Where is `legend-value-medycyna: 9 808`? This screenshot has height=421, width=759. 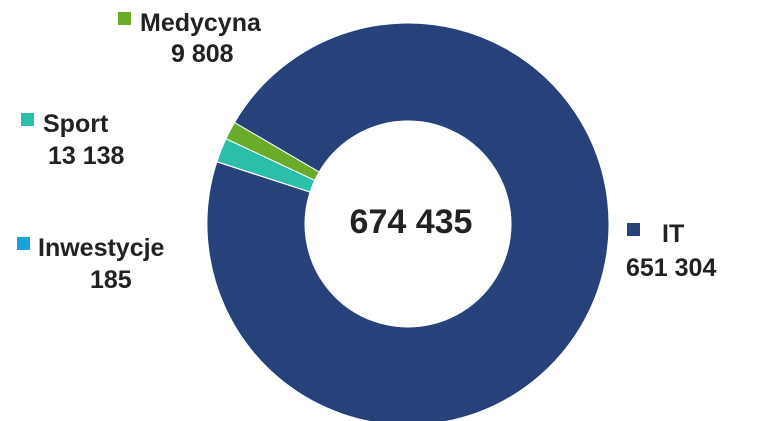
legend-value-medycyna: 9 808 is located at coordinates (202, 54).